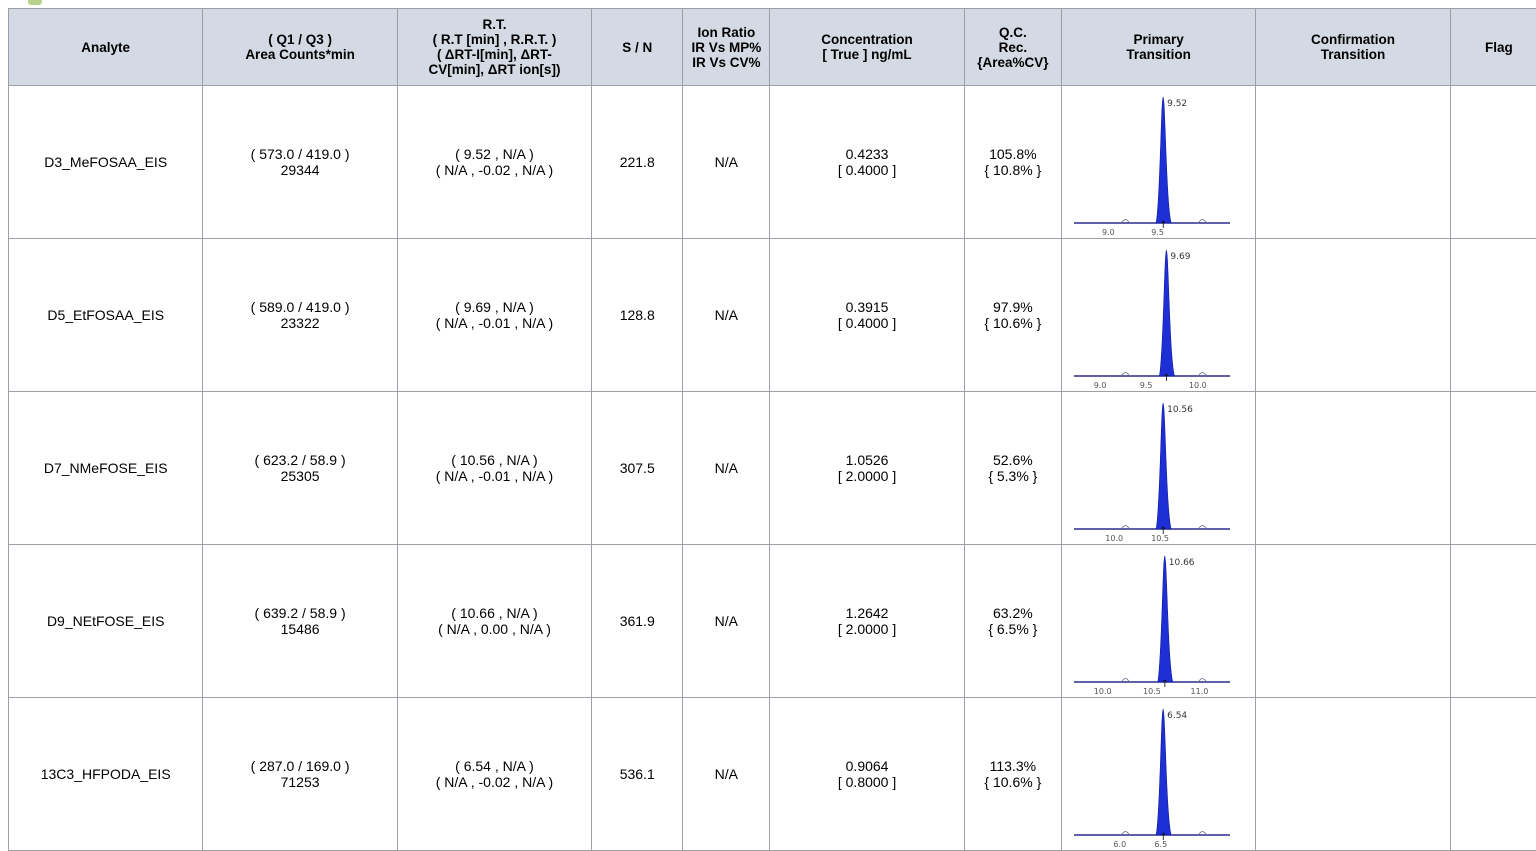  What do you see at coordinates (637, 468) in the screenshot?
I see `cell-signal-noise: 307.5` at bounding box center [637, 468].